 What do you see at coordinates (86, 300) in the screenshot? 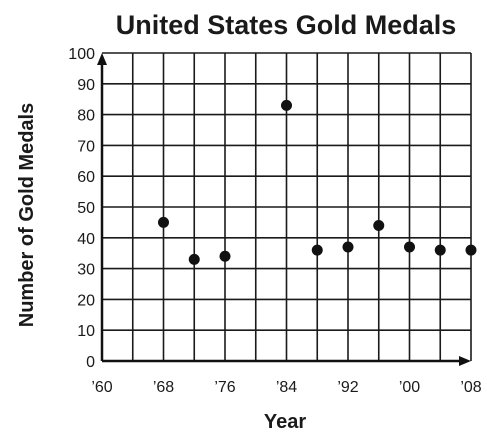
I see `y-tick-label: 20` at bounding box center [86, 300].